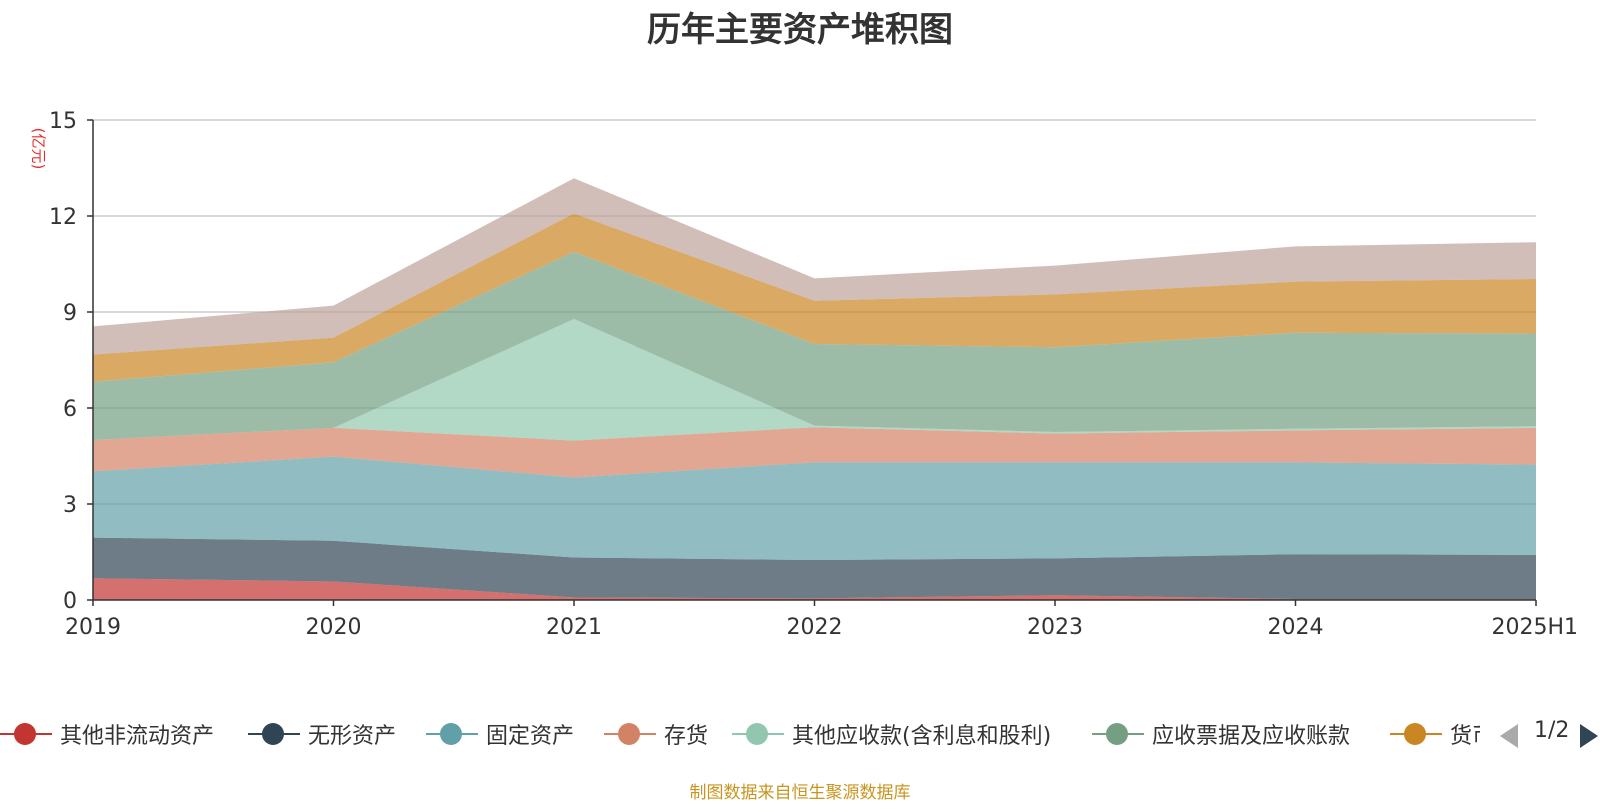 The width and height of the screenshot is (1600, 803). What do you see at coordinates (800, 30) in the screenshot?
I see `chart-title: 历年主要资产堆积图` at bounding box center [800, 30].